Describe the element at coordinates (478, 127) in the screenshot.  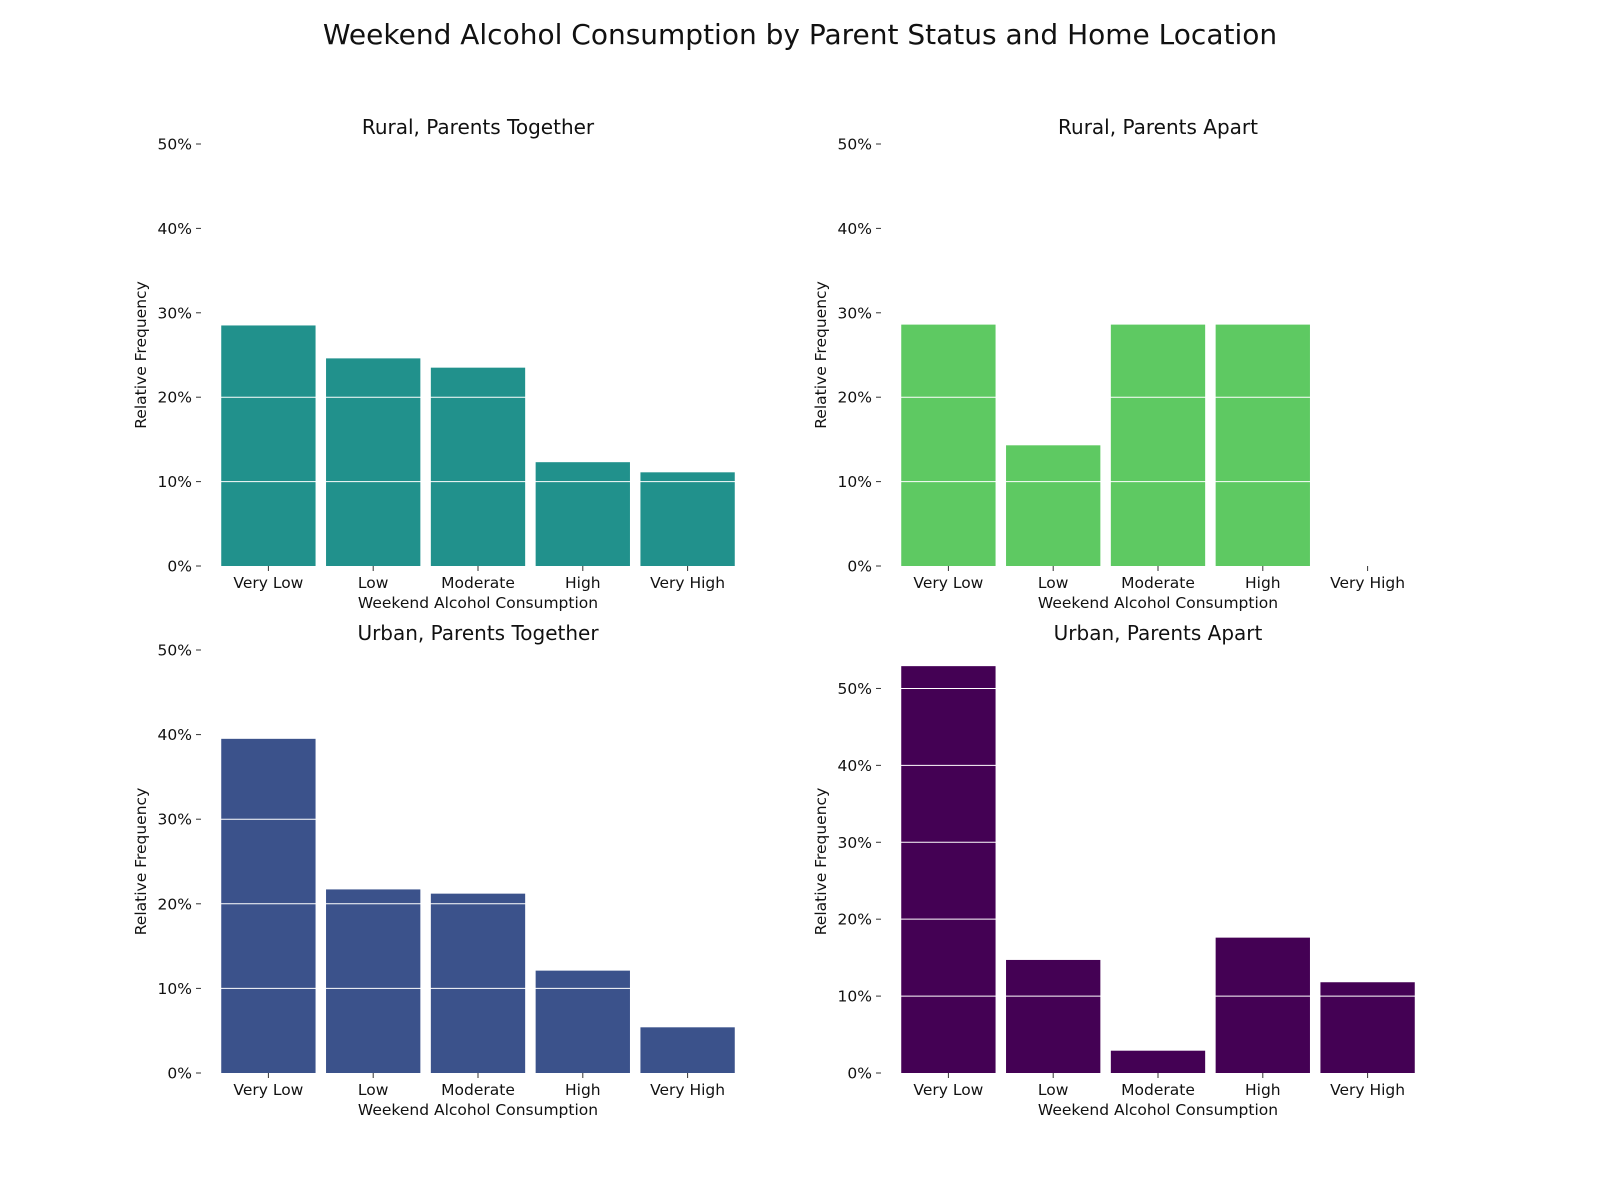
I see `subplot-title: Rural, Parents Together` at that location.